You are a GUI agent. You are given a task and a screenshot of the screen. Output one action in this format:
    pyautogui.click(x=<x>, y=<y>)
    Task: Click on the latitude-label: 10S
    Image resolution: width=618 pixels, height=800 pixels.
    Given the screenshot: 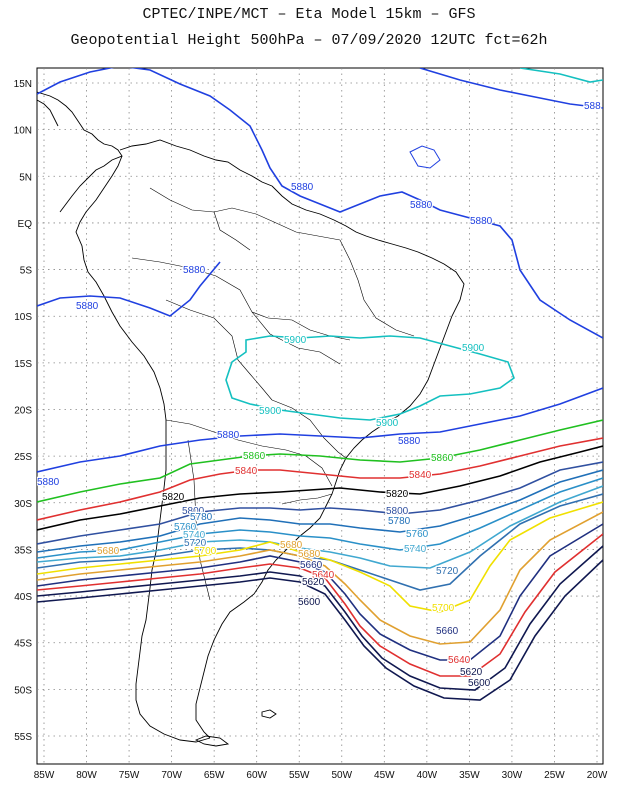 What is the action you would take?
    pyautogui.click(x=23, y=317)
    